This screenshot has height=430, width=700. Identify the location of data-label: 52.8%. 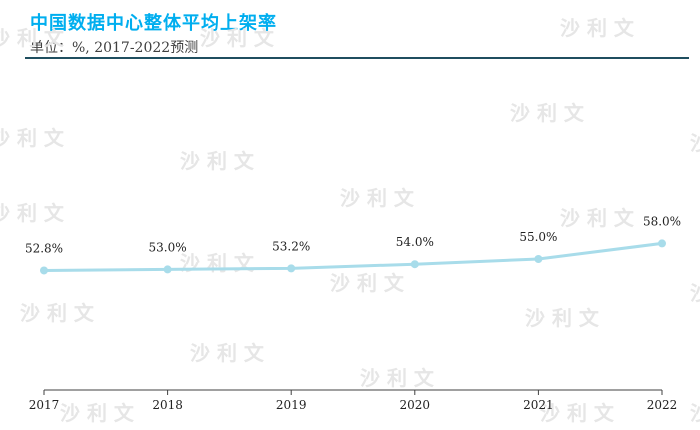
(44, 248).